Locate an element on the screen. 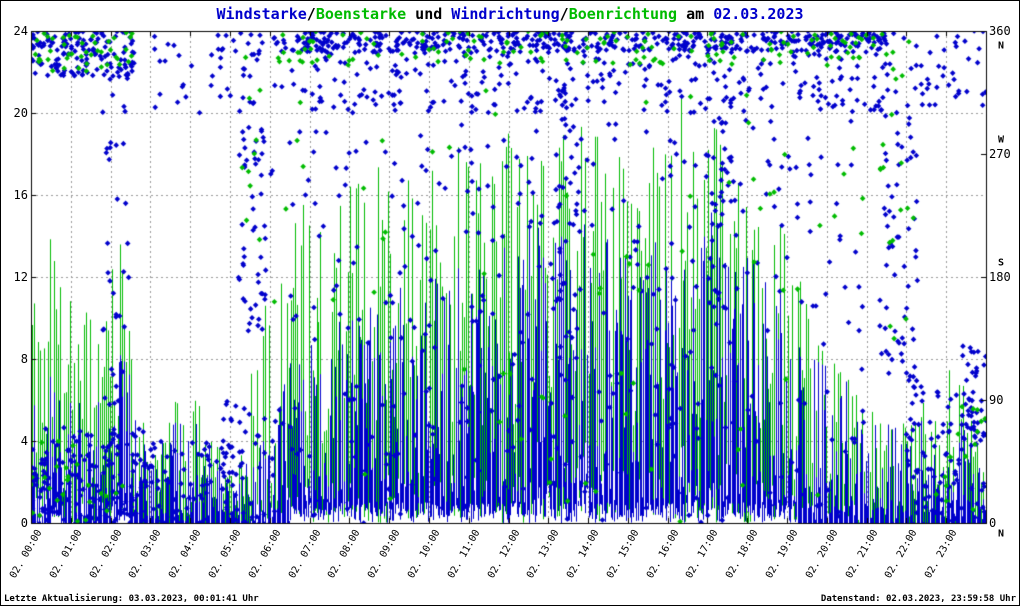  right-axis-tick-label: 90 is located at coordinates (996, 400).